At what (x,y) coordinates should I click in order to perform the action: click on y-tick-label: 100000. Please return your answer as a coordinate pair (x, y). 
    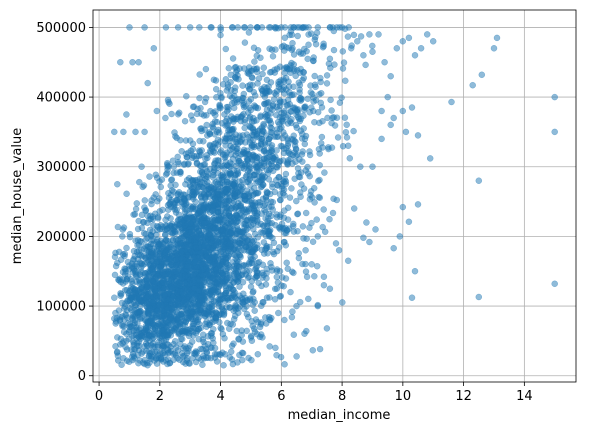
    Looking at the image, I should click on (61, 307).